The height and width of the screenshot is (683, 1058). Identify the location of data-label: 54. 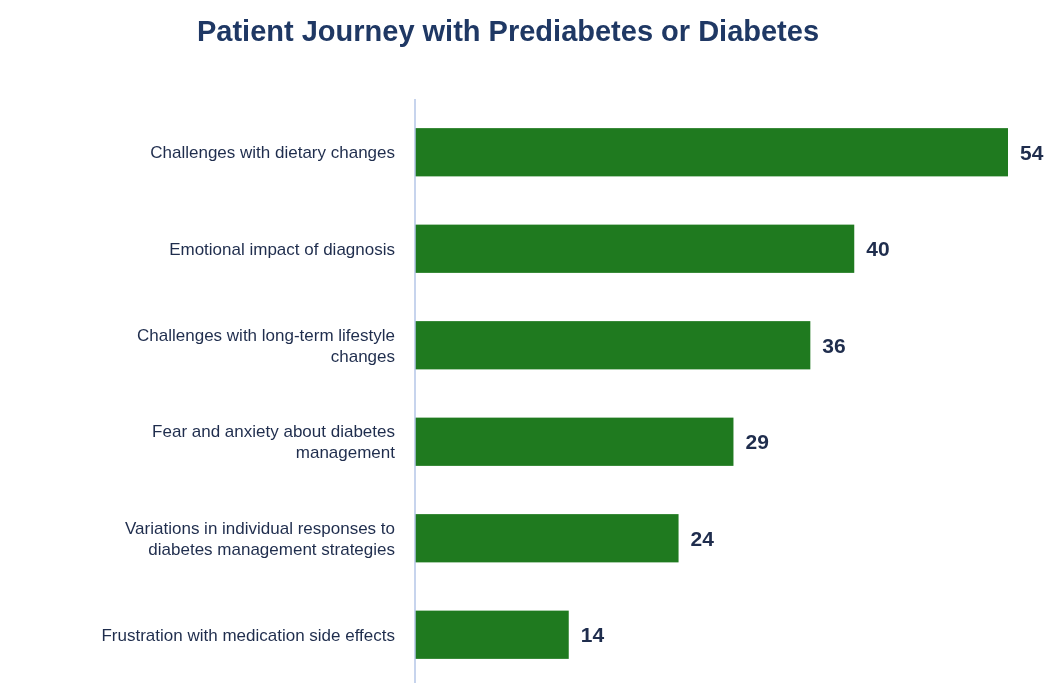
(1032, 152).